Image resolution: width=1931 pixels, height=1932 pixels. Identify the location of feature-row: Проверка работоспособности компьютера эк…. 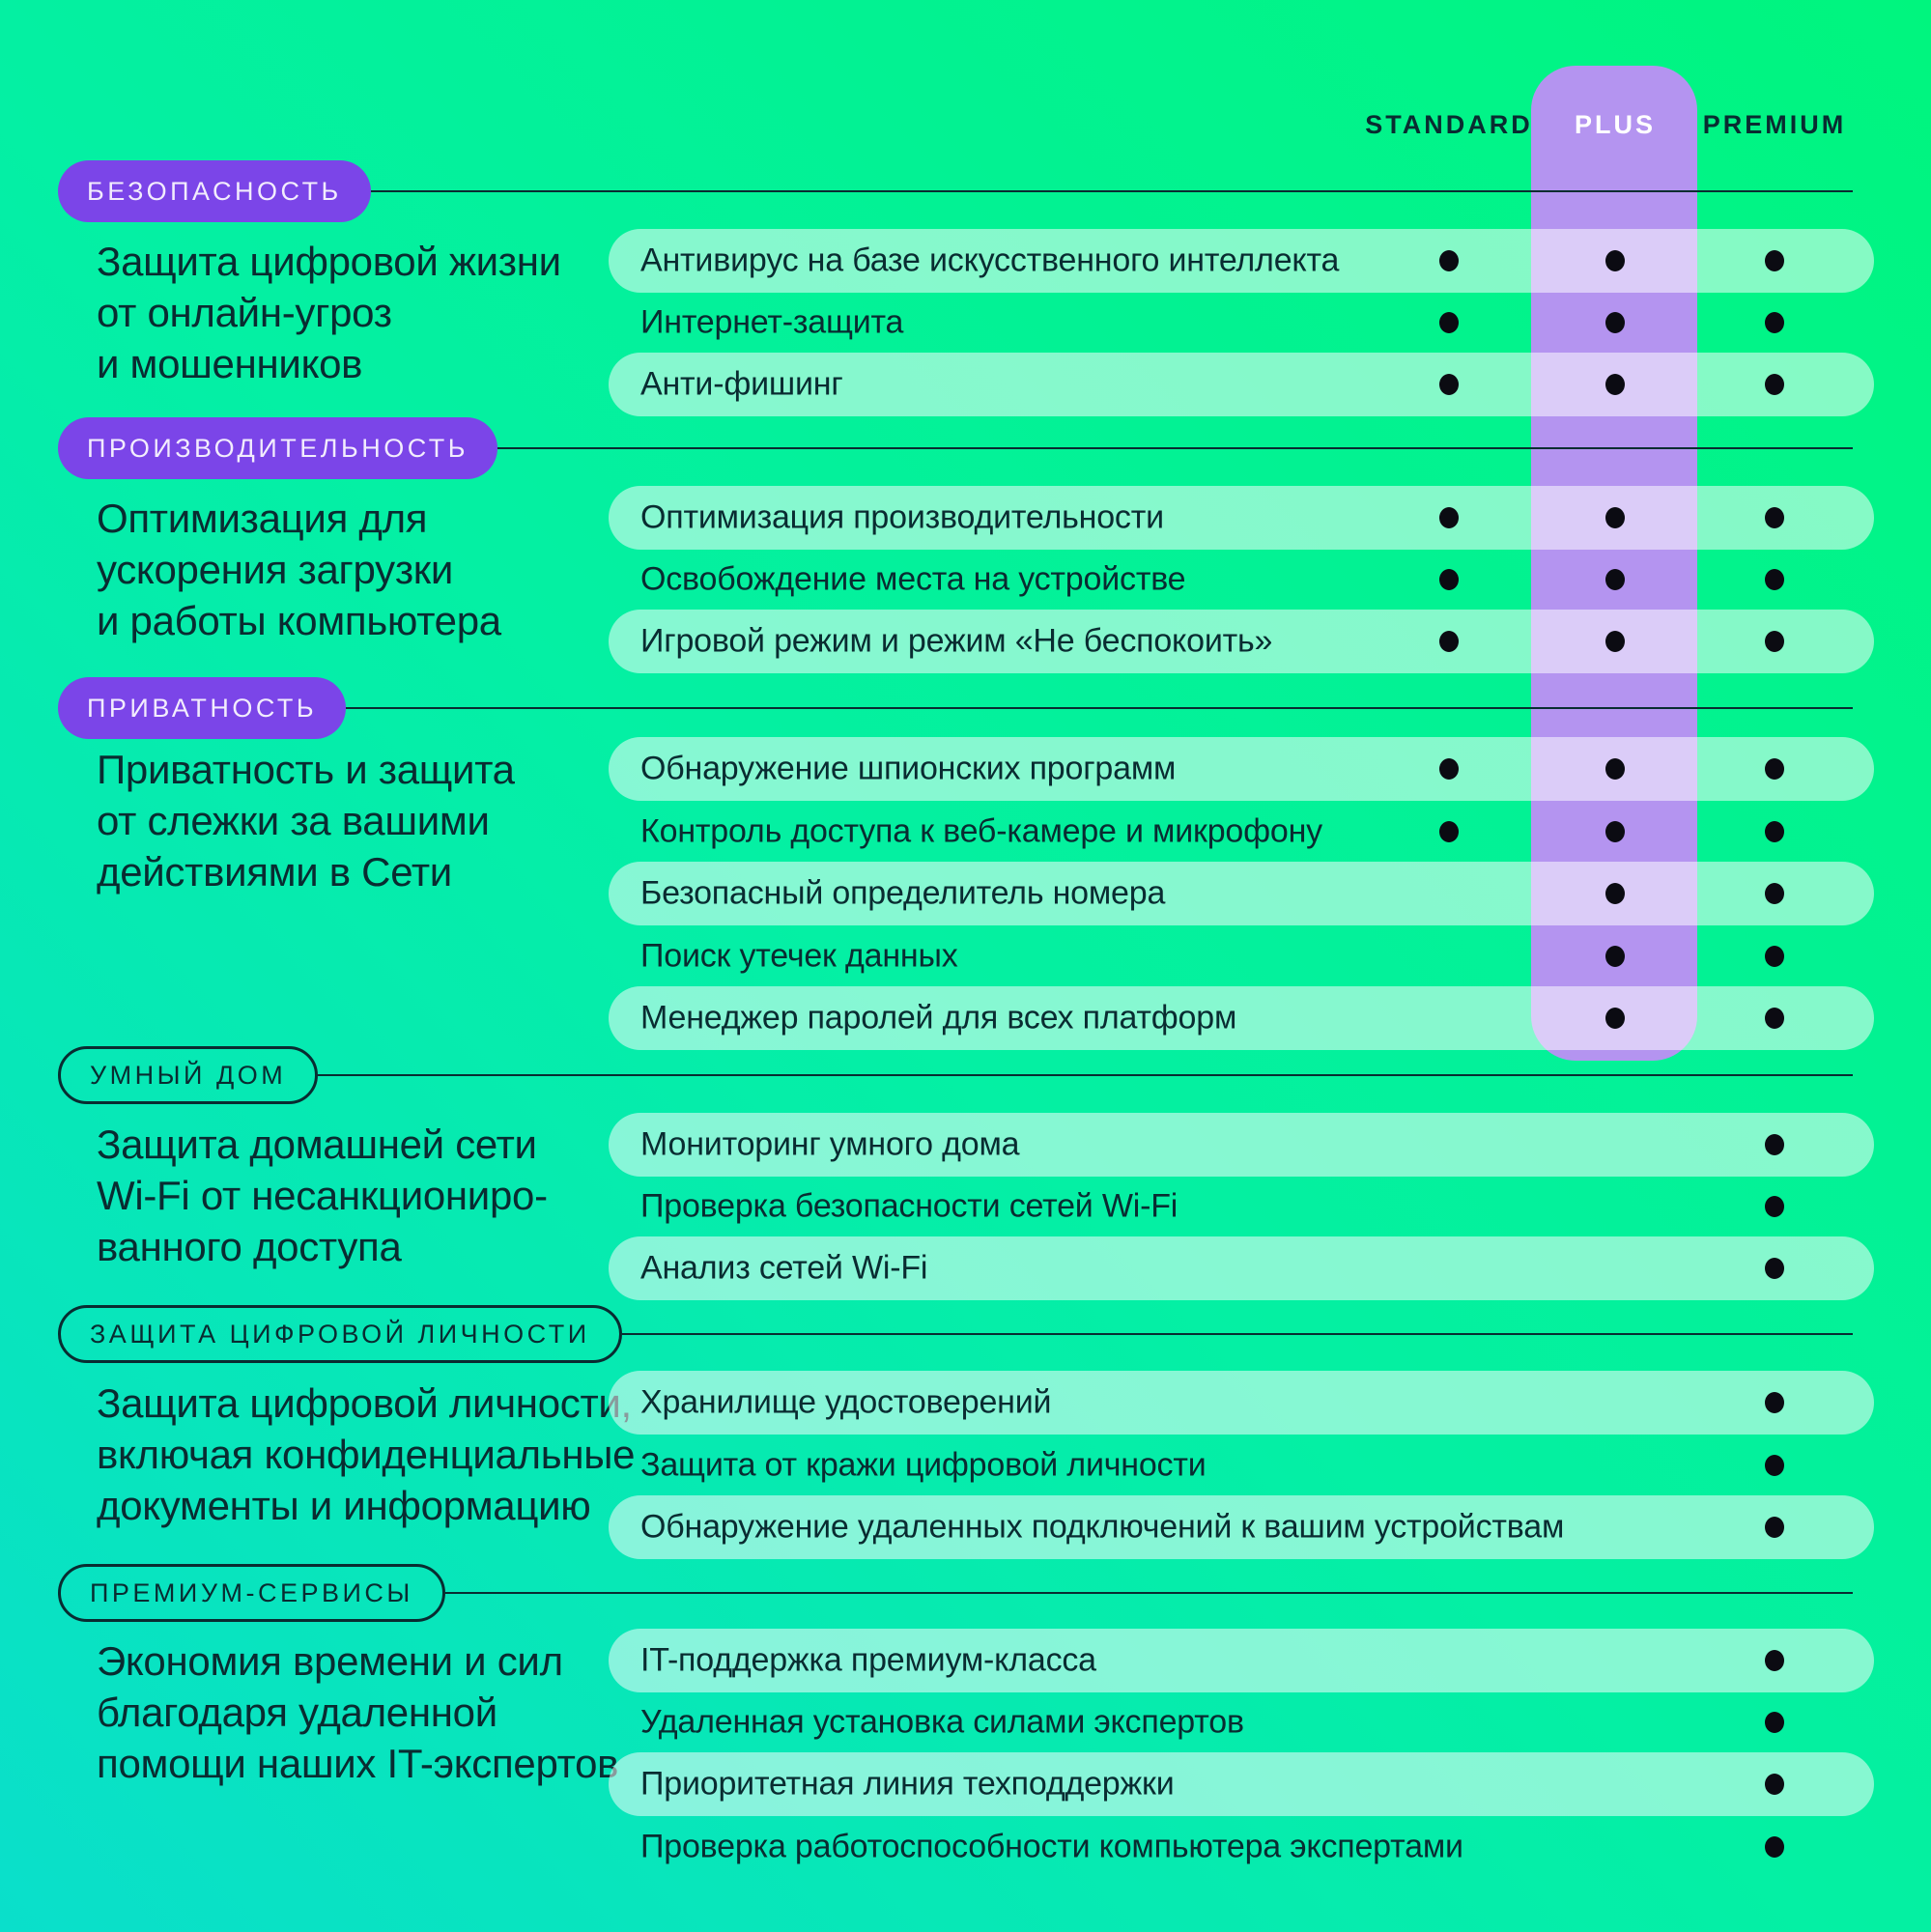
(1241, 1847).